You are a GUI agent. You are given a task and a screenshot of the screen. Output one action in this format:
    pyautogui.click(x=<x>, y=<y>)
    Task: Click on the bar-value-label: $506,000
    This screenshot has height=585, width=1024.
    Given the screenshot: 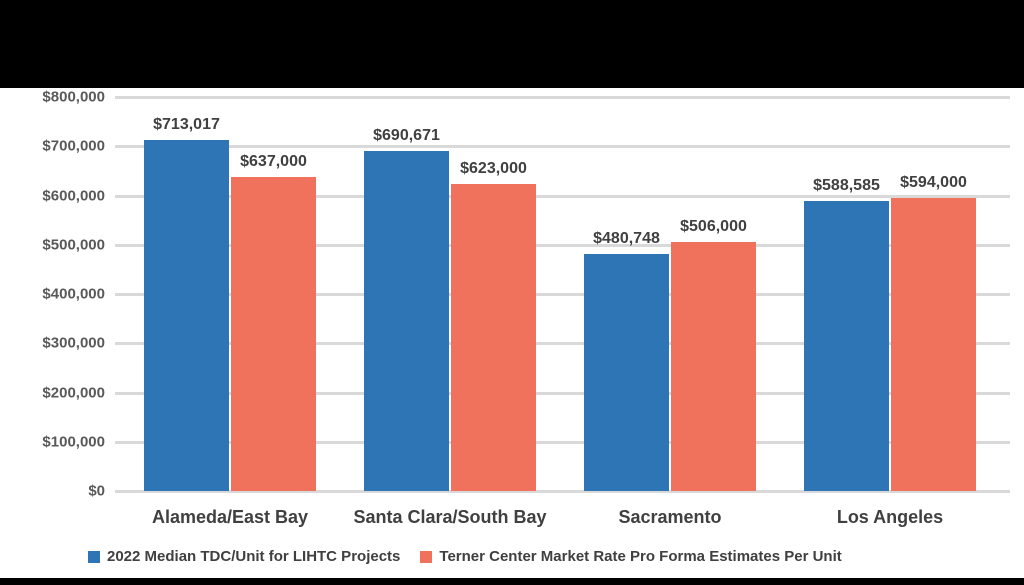 What is the action you would take?
    pyautogui.click(x=713, y=226)
    